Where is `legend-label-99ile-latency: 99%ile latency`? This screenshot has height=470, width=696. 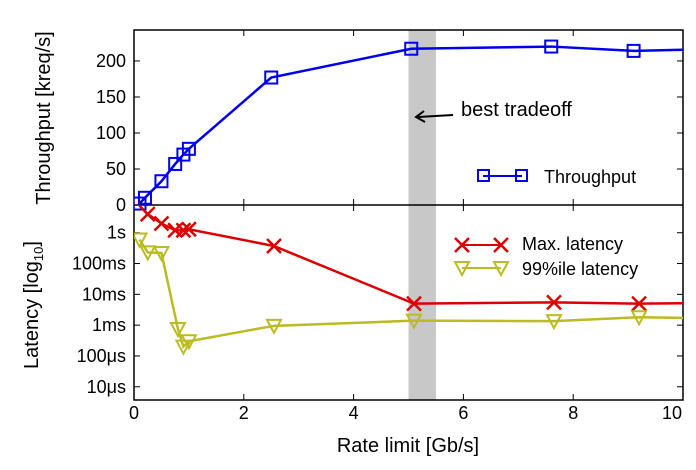
legend-label-99ile-latency: 99%ile latency is located at coordinates (580, 269).